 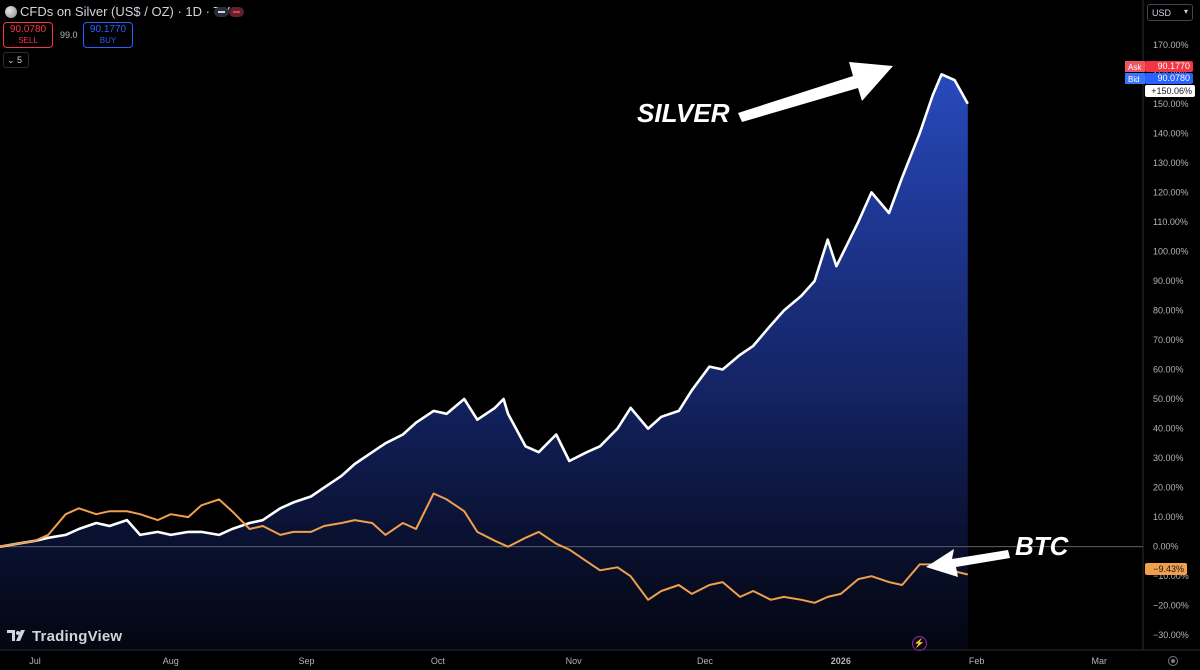 What do you see at coordinates (1168, 340) in the screenshot?
I see `y-tick-label: 70.00%` at bounding box center [1168, 340].